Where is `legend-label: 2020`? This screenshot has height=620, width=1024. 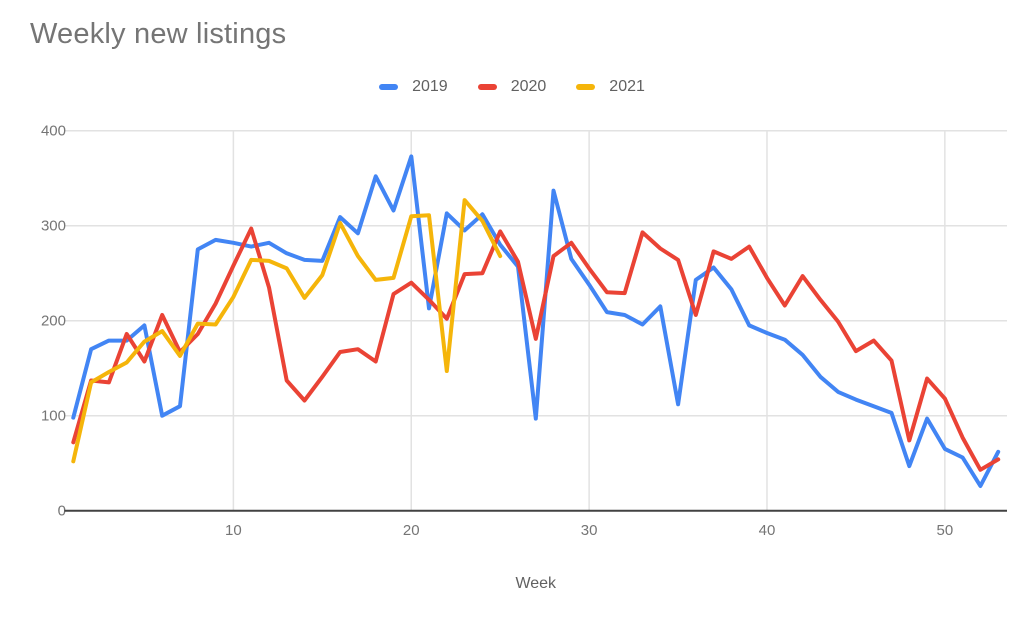
legend-label: 2020 is located at coordinates (528, 86).